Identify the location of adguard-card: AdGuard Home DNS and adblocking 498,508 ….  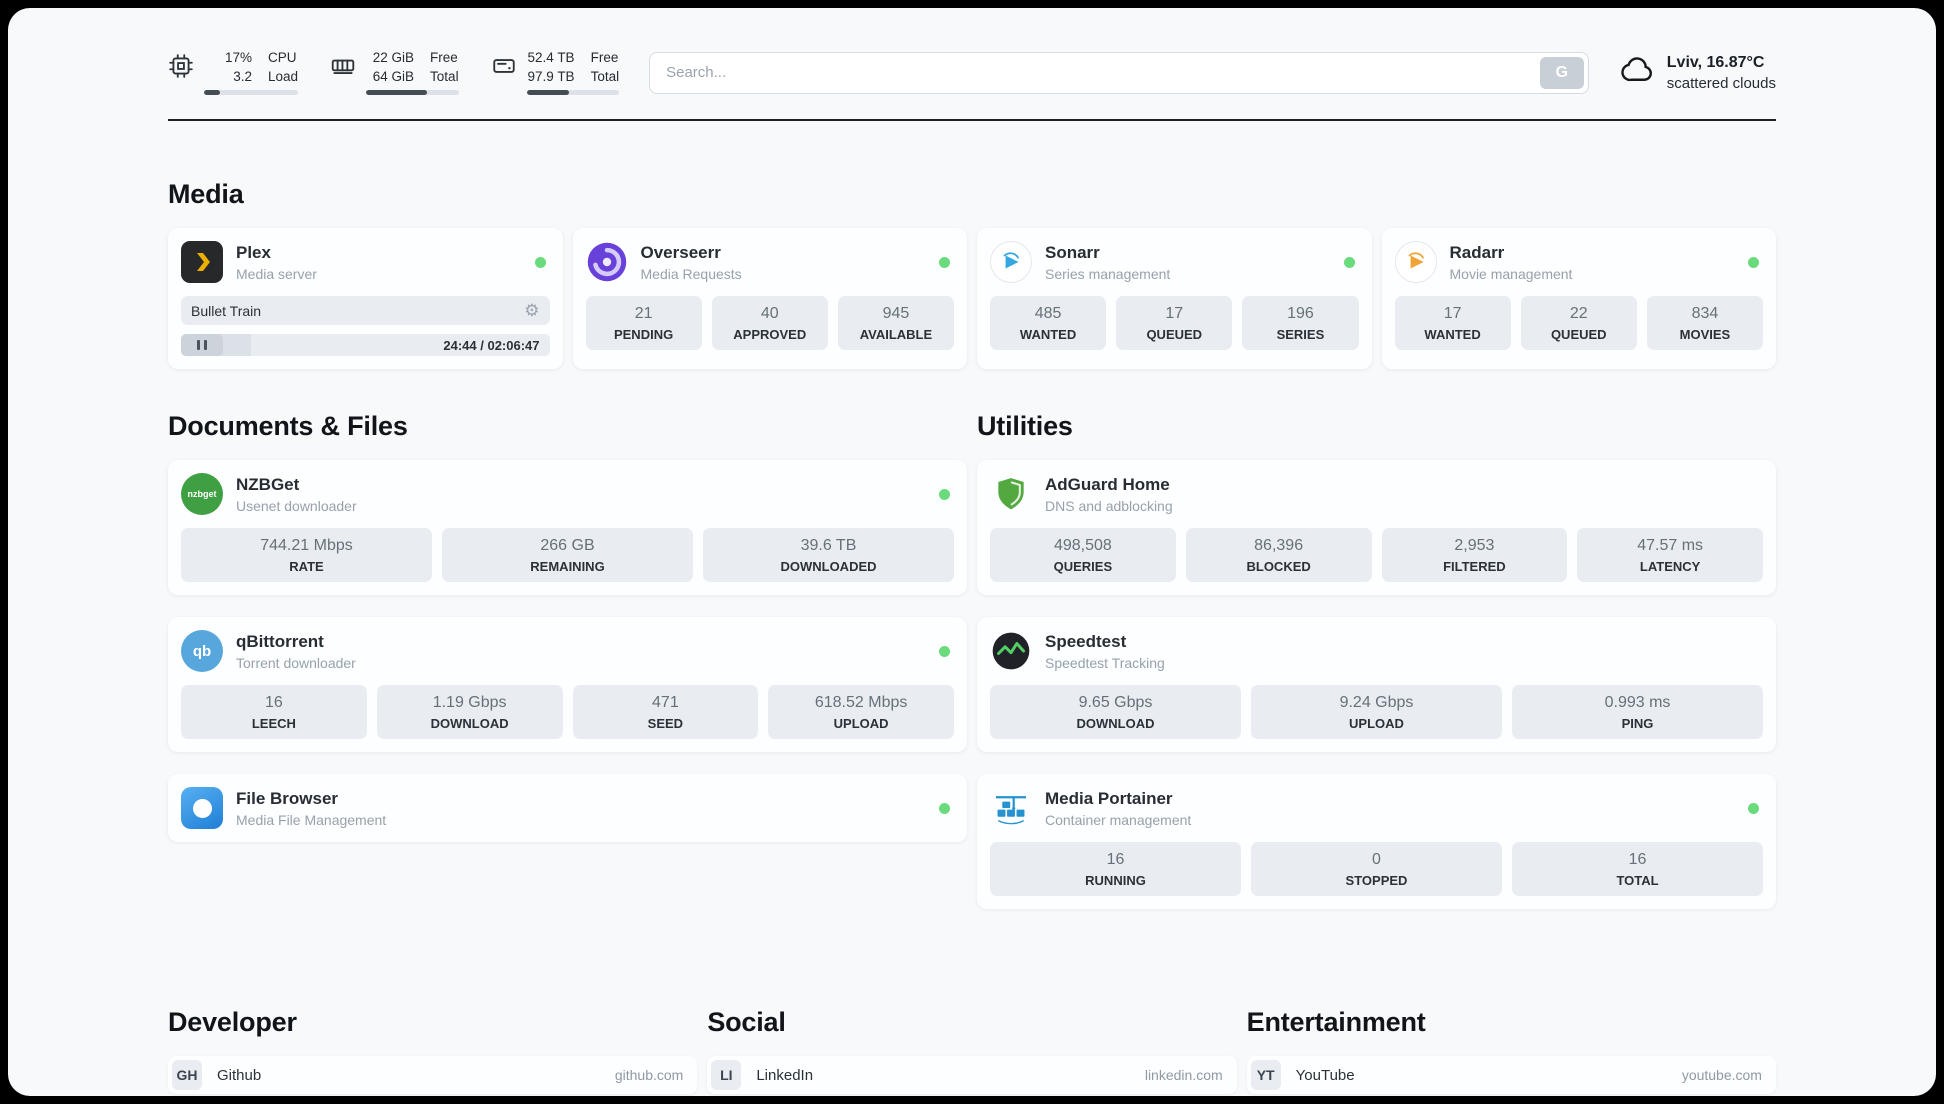
(1376, 528).